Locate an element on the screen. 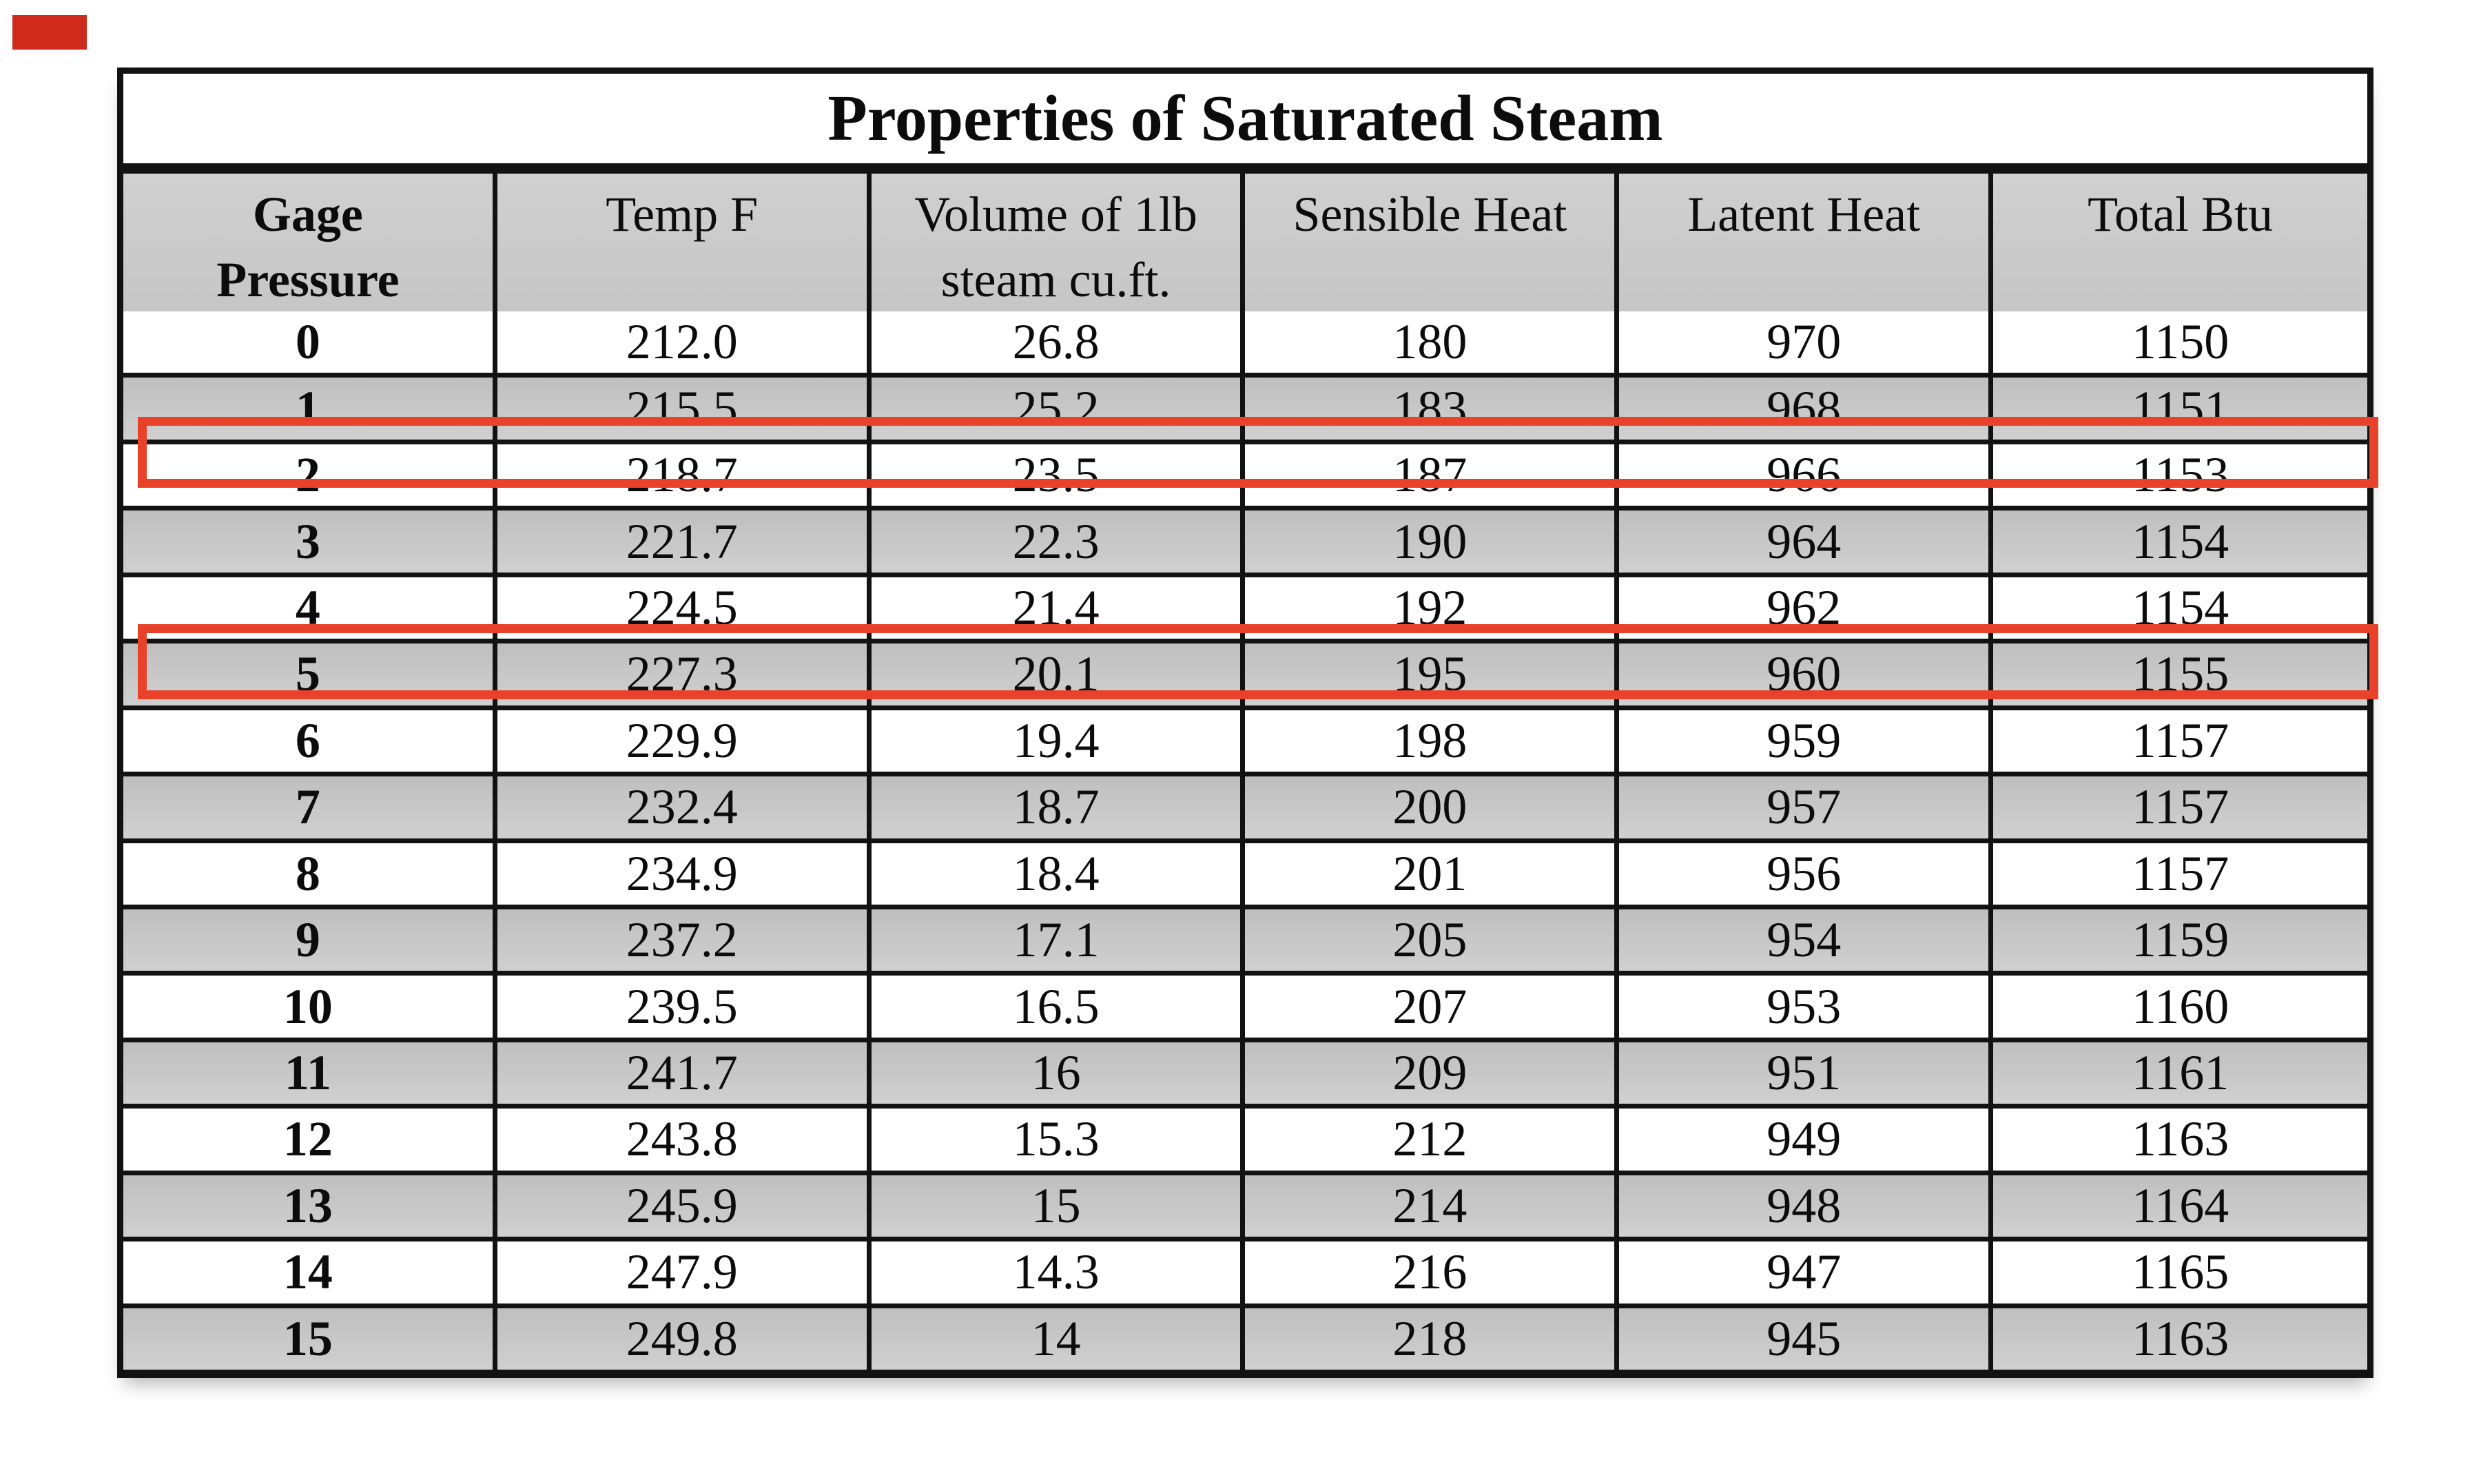 The width and height of the screenshot is (2472, 1484). cell-volume: 15 is located at coordinates (1059, 1206).